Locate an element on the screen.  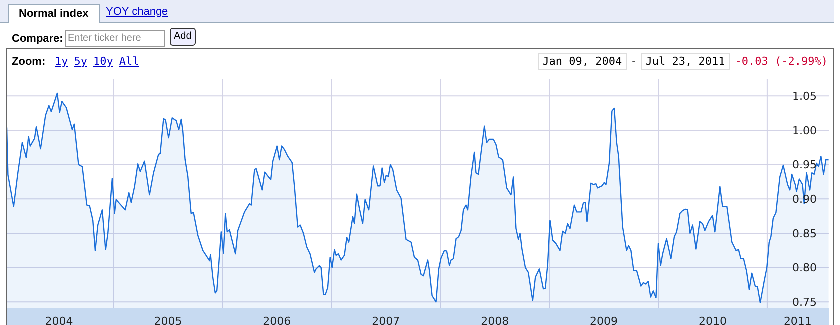
x-tick-label: 2005 is located at coordinates (168, 319).